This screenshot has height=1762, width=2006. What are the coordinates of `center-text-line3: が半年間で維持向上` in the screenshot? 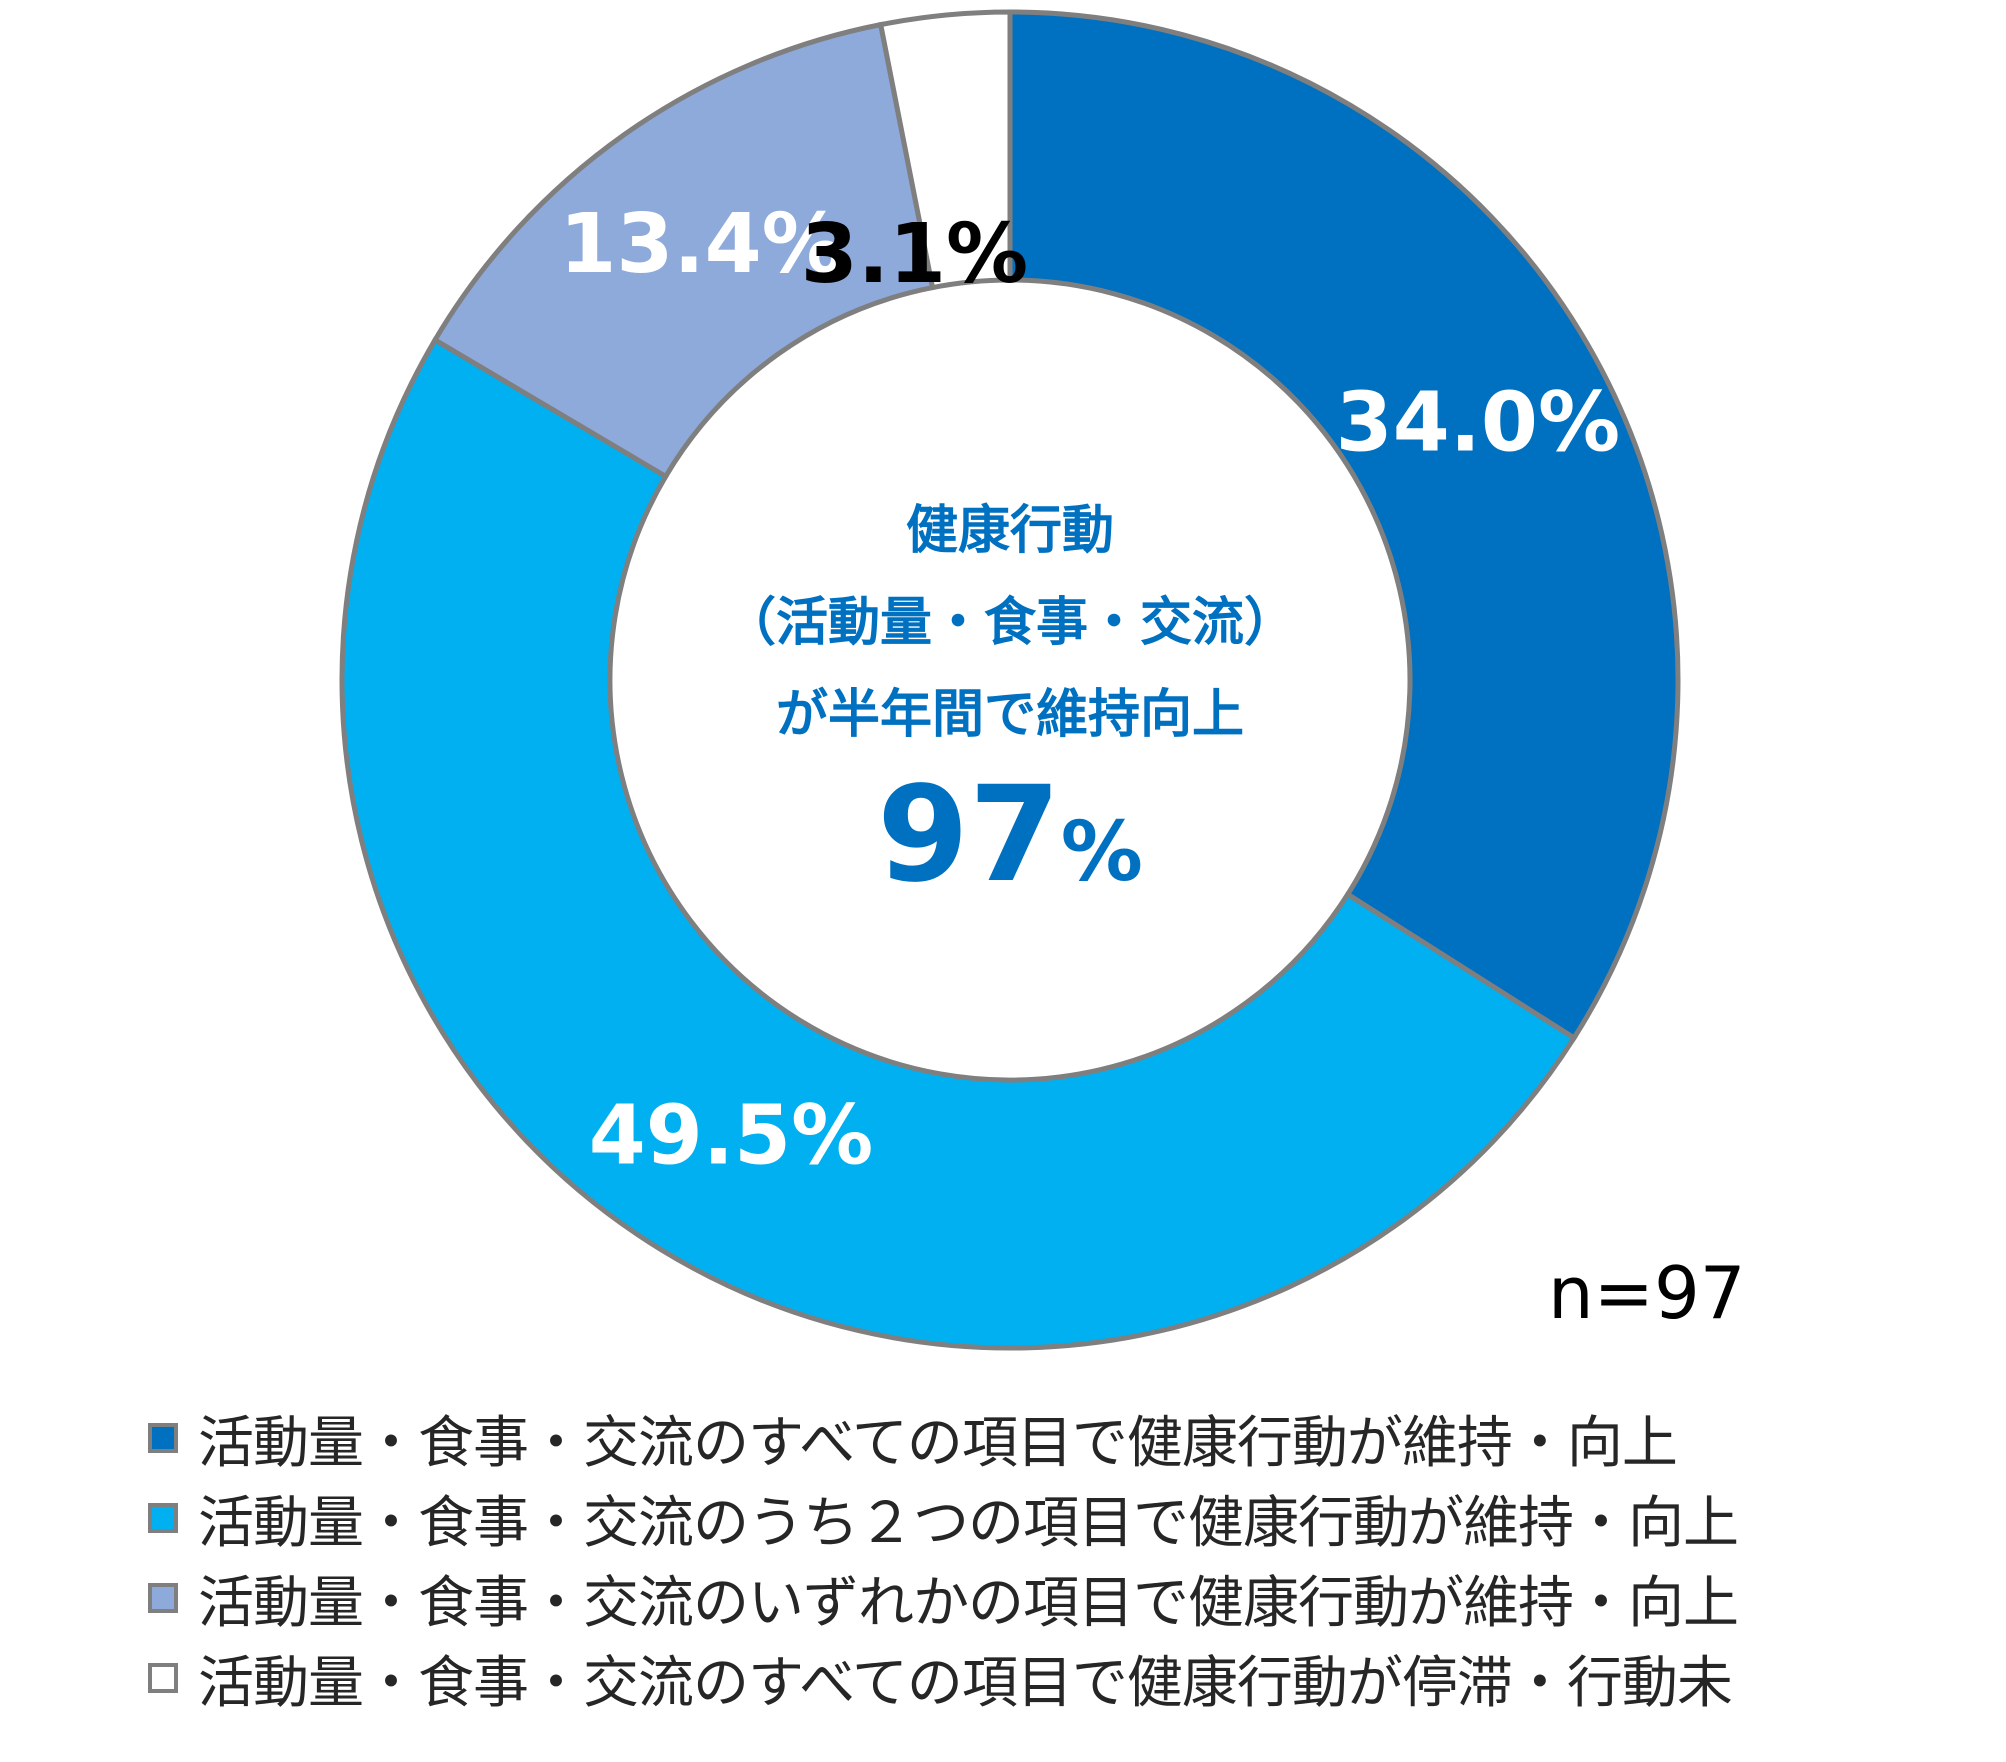 It's located at (1010, 715).